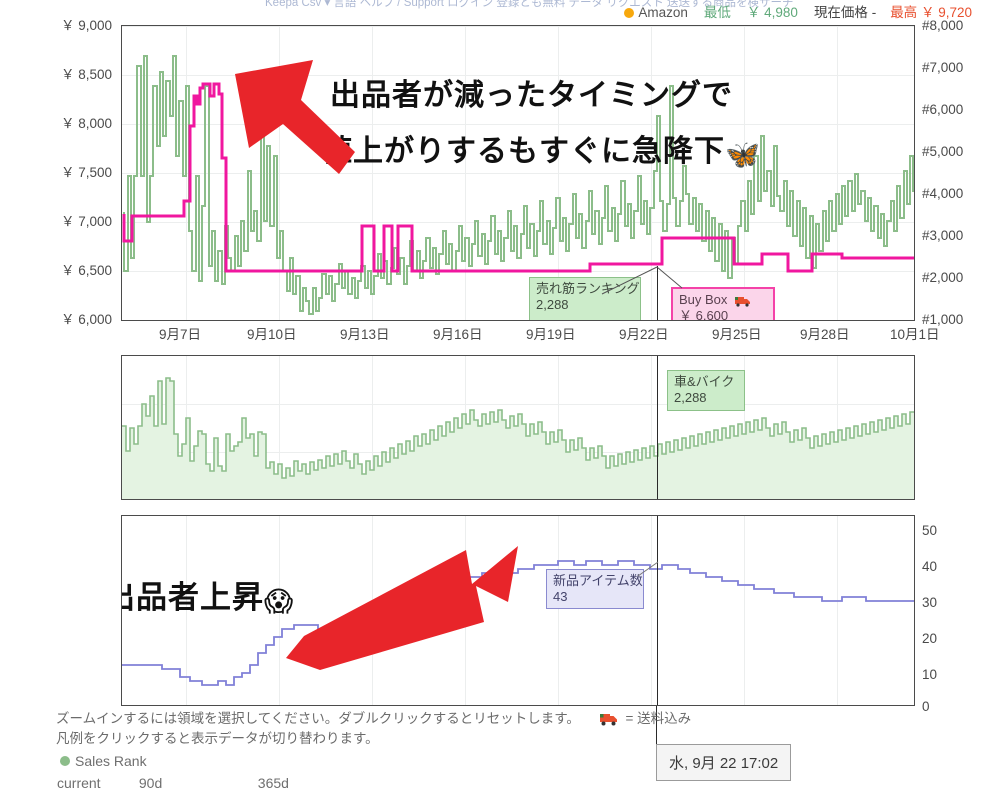 Image resolution: width=984 pixels, height=791 pixels. What do you see at coordinates (663, 12) in the screenshot?
I see `amazon-label: Amazon` at bounding box center [663, 12].